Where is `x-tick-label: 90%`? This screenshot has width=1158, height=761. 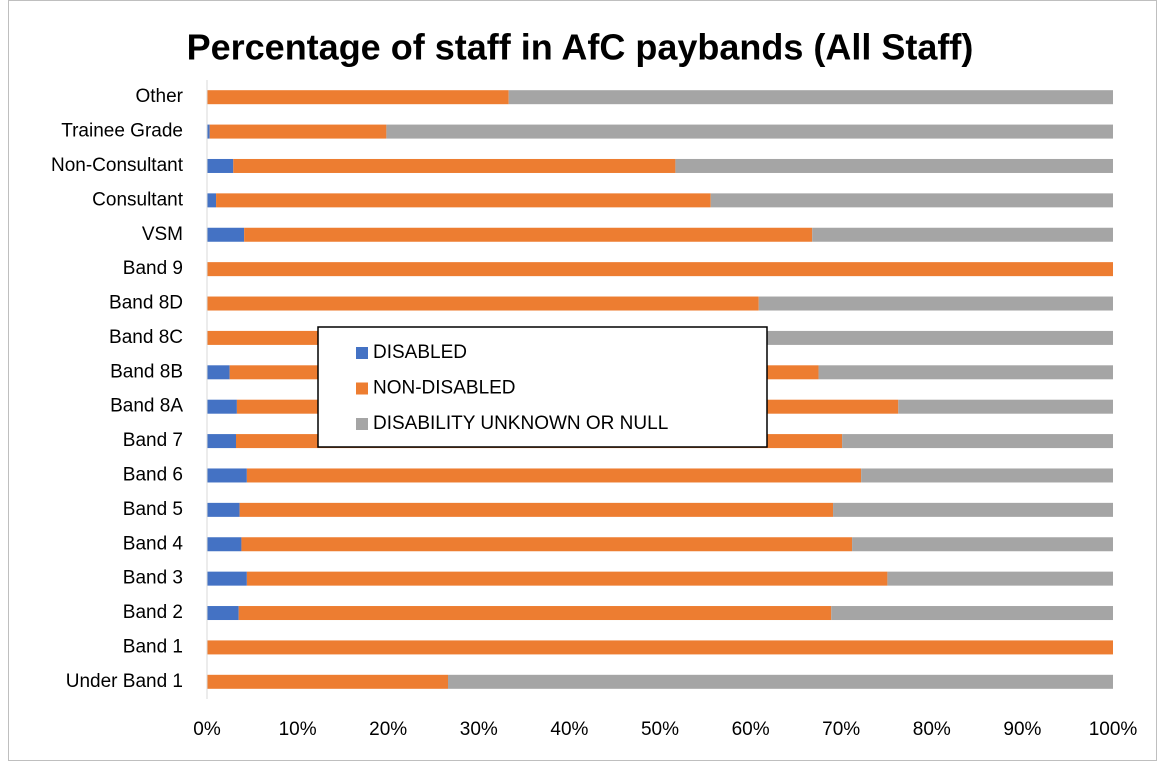 x-tick-label: 90% is located at coordinates (1022, 729).